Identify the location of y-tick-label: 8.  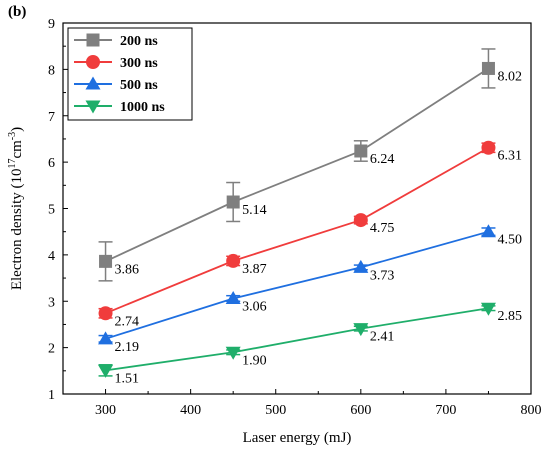
(51, 70).